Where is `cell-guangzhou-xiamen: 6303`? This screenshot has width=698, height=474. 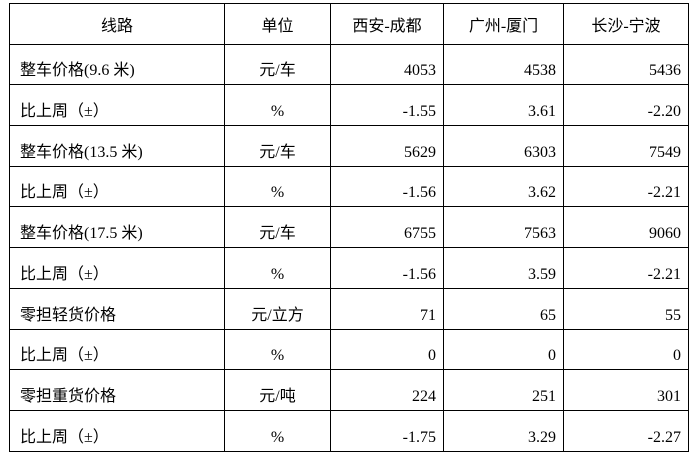 cell-guangzhou-xiamen: 6303 is located at coordinates (503, 146).